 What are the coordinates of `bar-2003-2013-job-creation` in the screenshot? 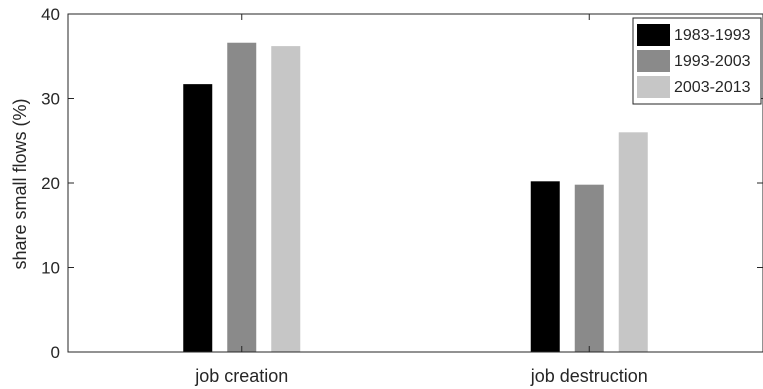 It's located at (286, 199).